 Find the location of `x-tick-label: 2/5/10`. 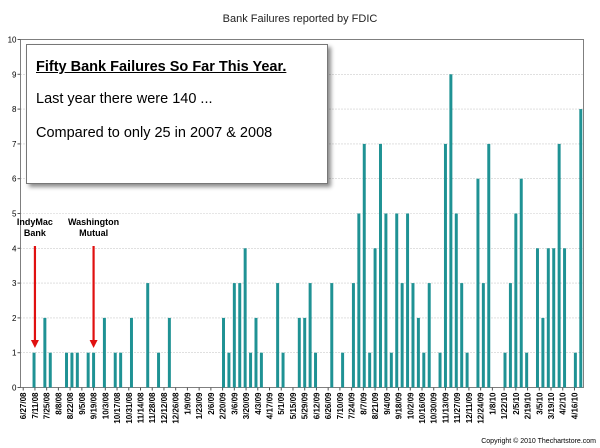

x-tick-label: 2/5/10 is located at coordinates (516, 403).